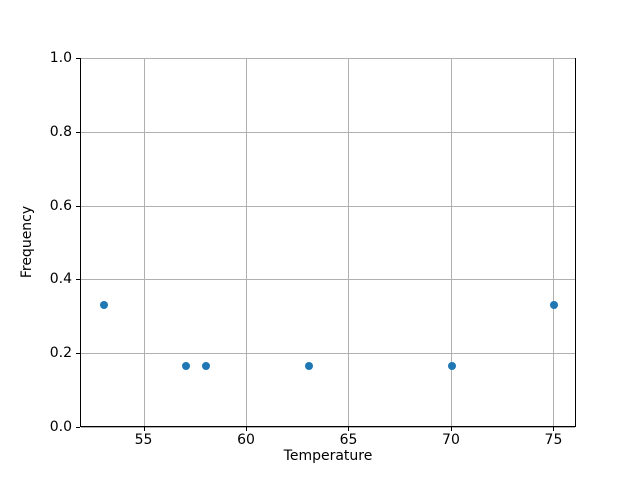  What do you see at coordinates (143, 440) in the screenshot?
I see `x-tick-label: 55` at bounding box center [143, 440].